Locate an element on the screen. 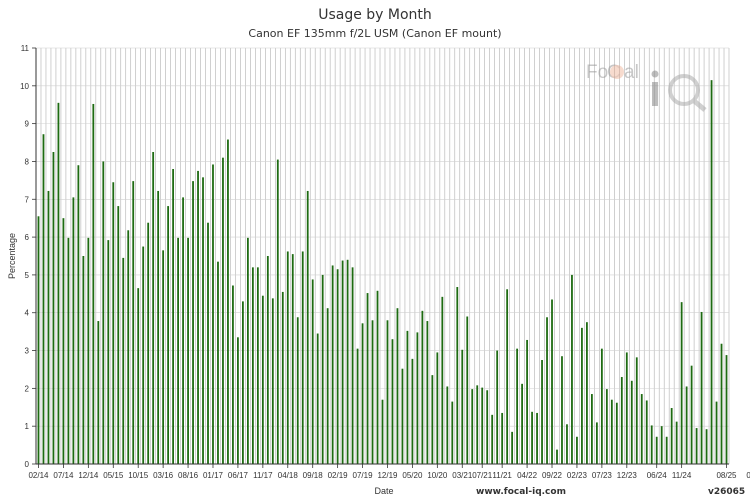 The image size is (750, 500). x-tick-label: 03/16 is located at coordinates (163, 475).